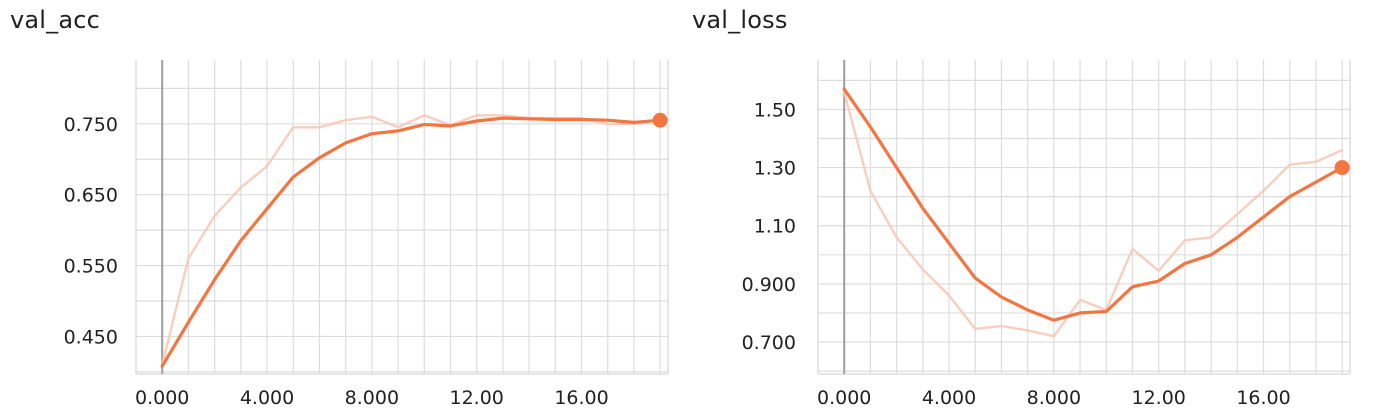 Image resolution: width=1398 pixels, height=416 pixels. I want to click on chart-title: val_loss, so click(740, 20).